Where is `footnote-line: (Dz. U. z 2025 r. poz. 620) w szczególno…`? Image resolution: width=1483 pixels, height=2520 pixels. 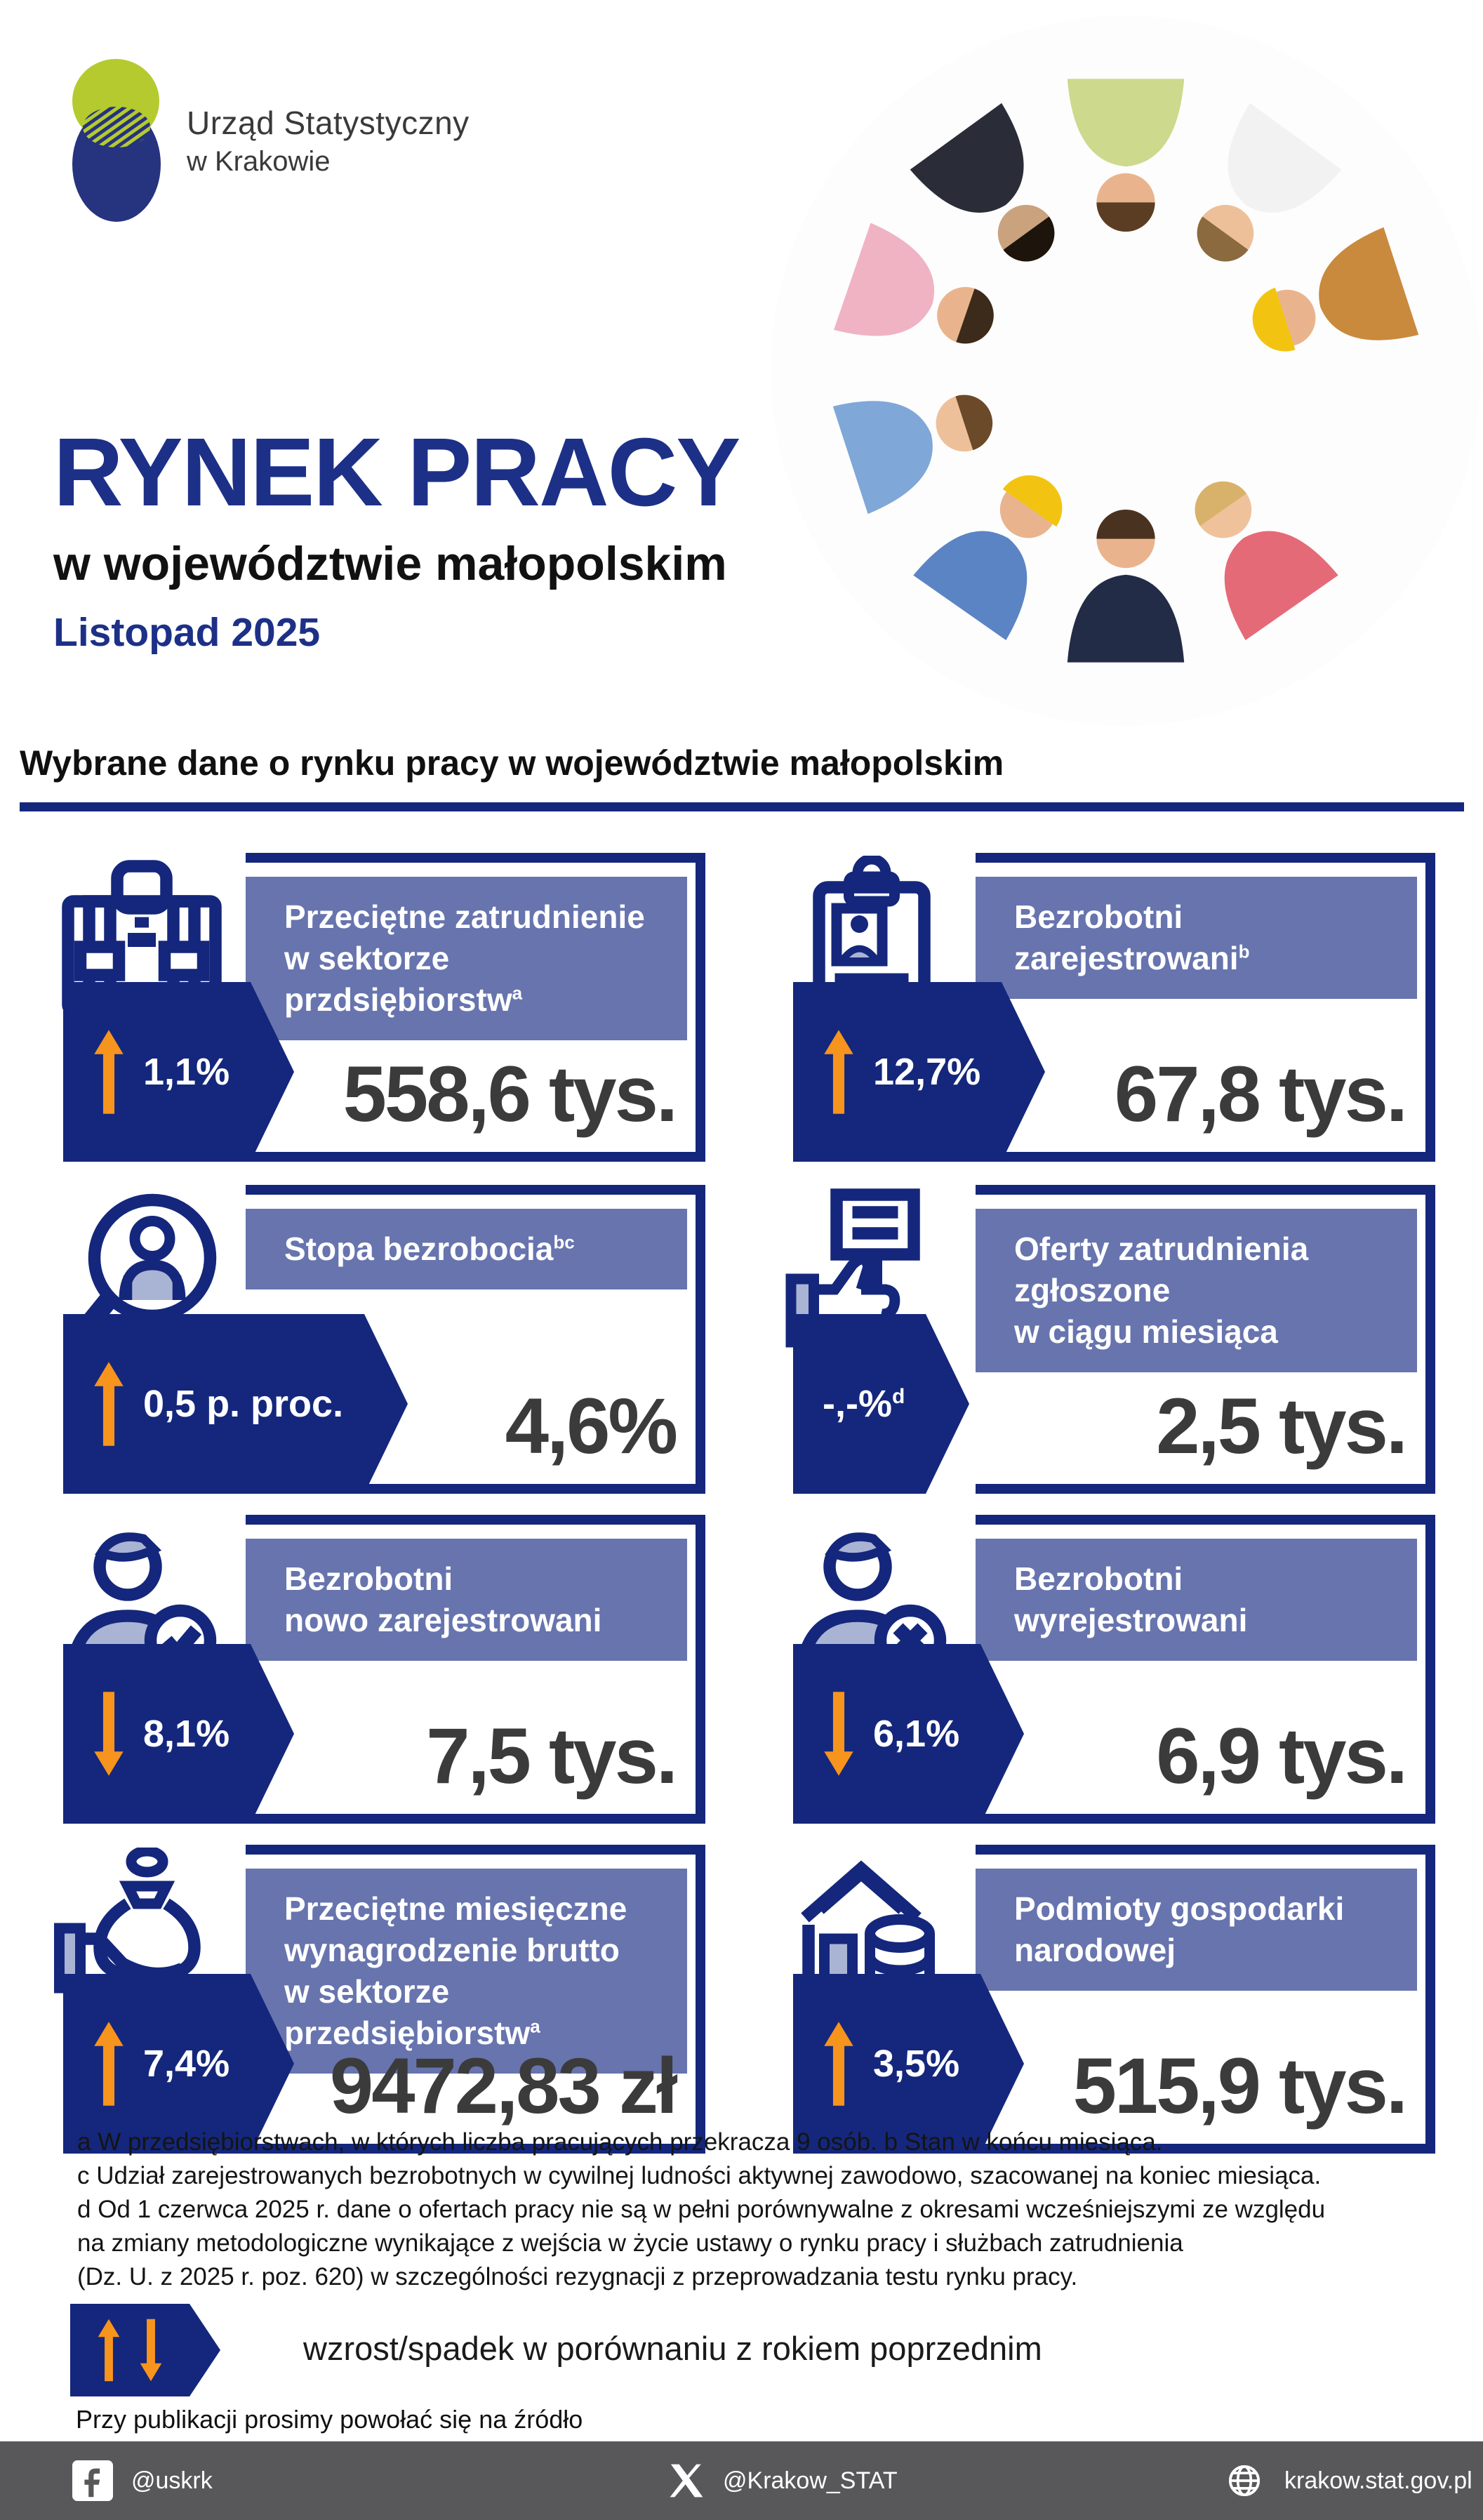 footnote-line: (Dz. U. z 2025 r. poz. 620) w szczególno… is located at coordinates (577, 2276).